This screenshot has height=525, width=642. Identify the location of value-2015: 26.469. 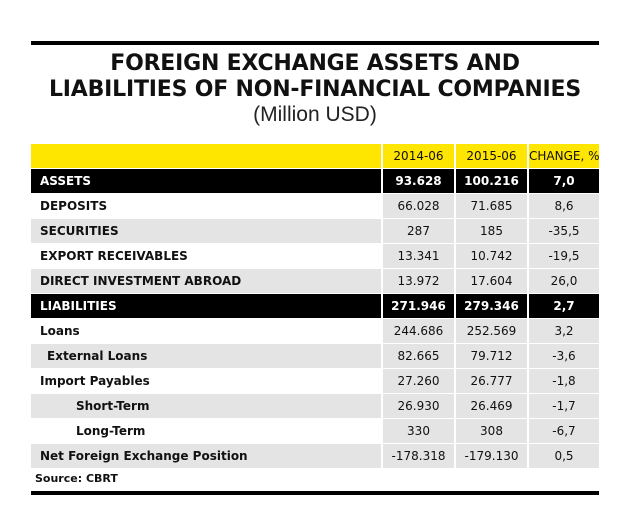
(490, 406).